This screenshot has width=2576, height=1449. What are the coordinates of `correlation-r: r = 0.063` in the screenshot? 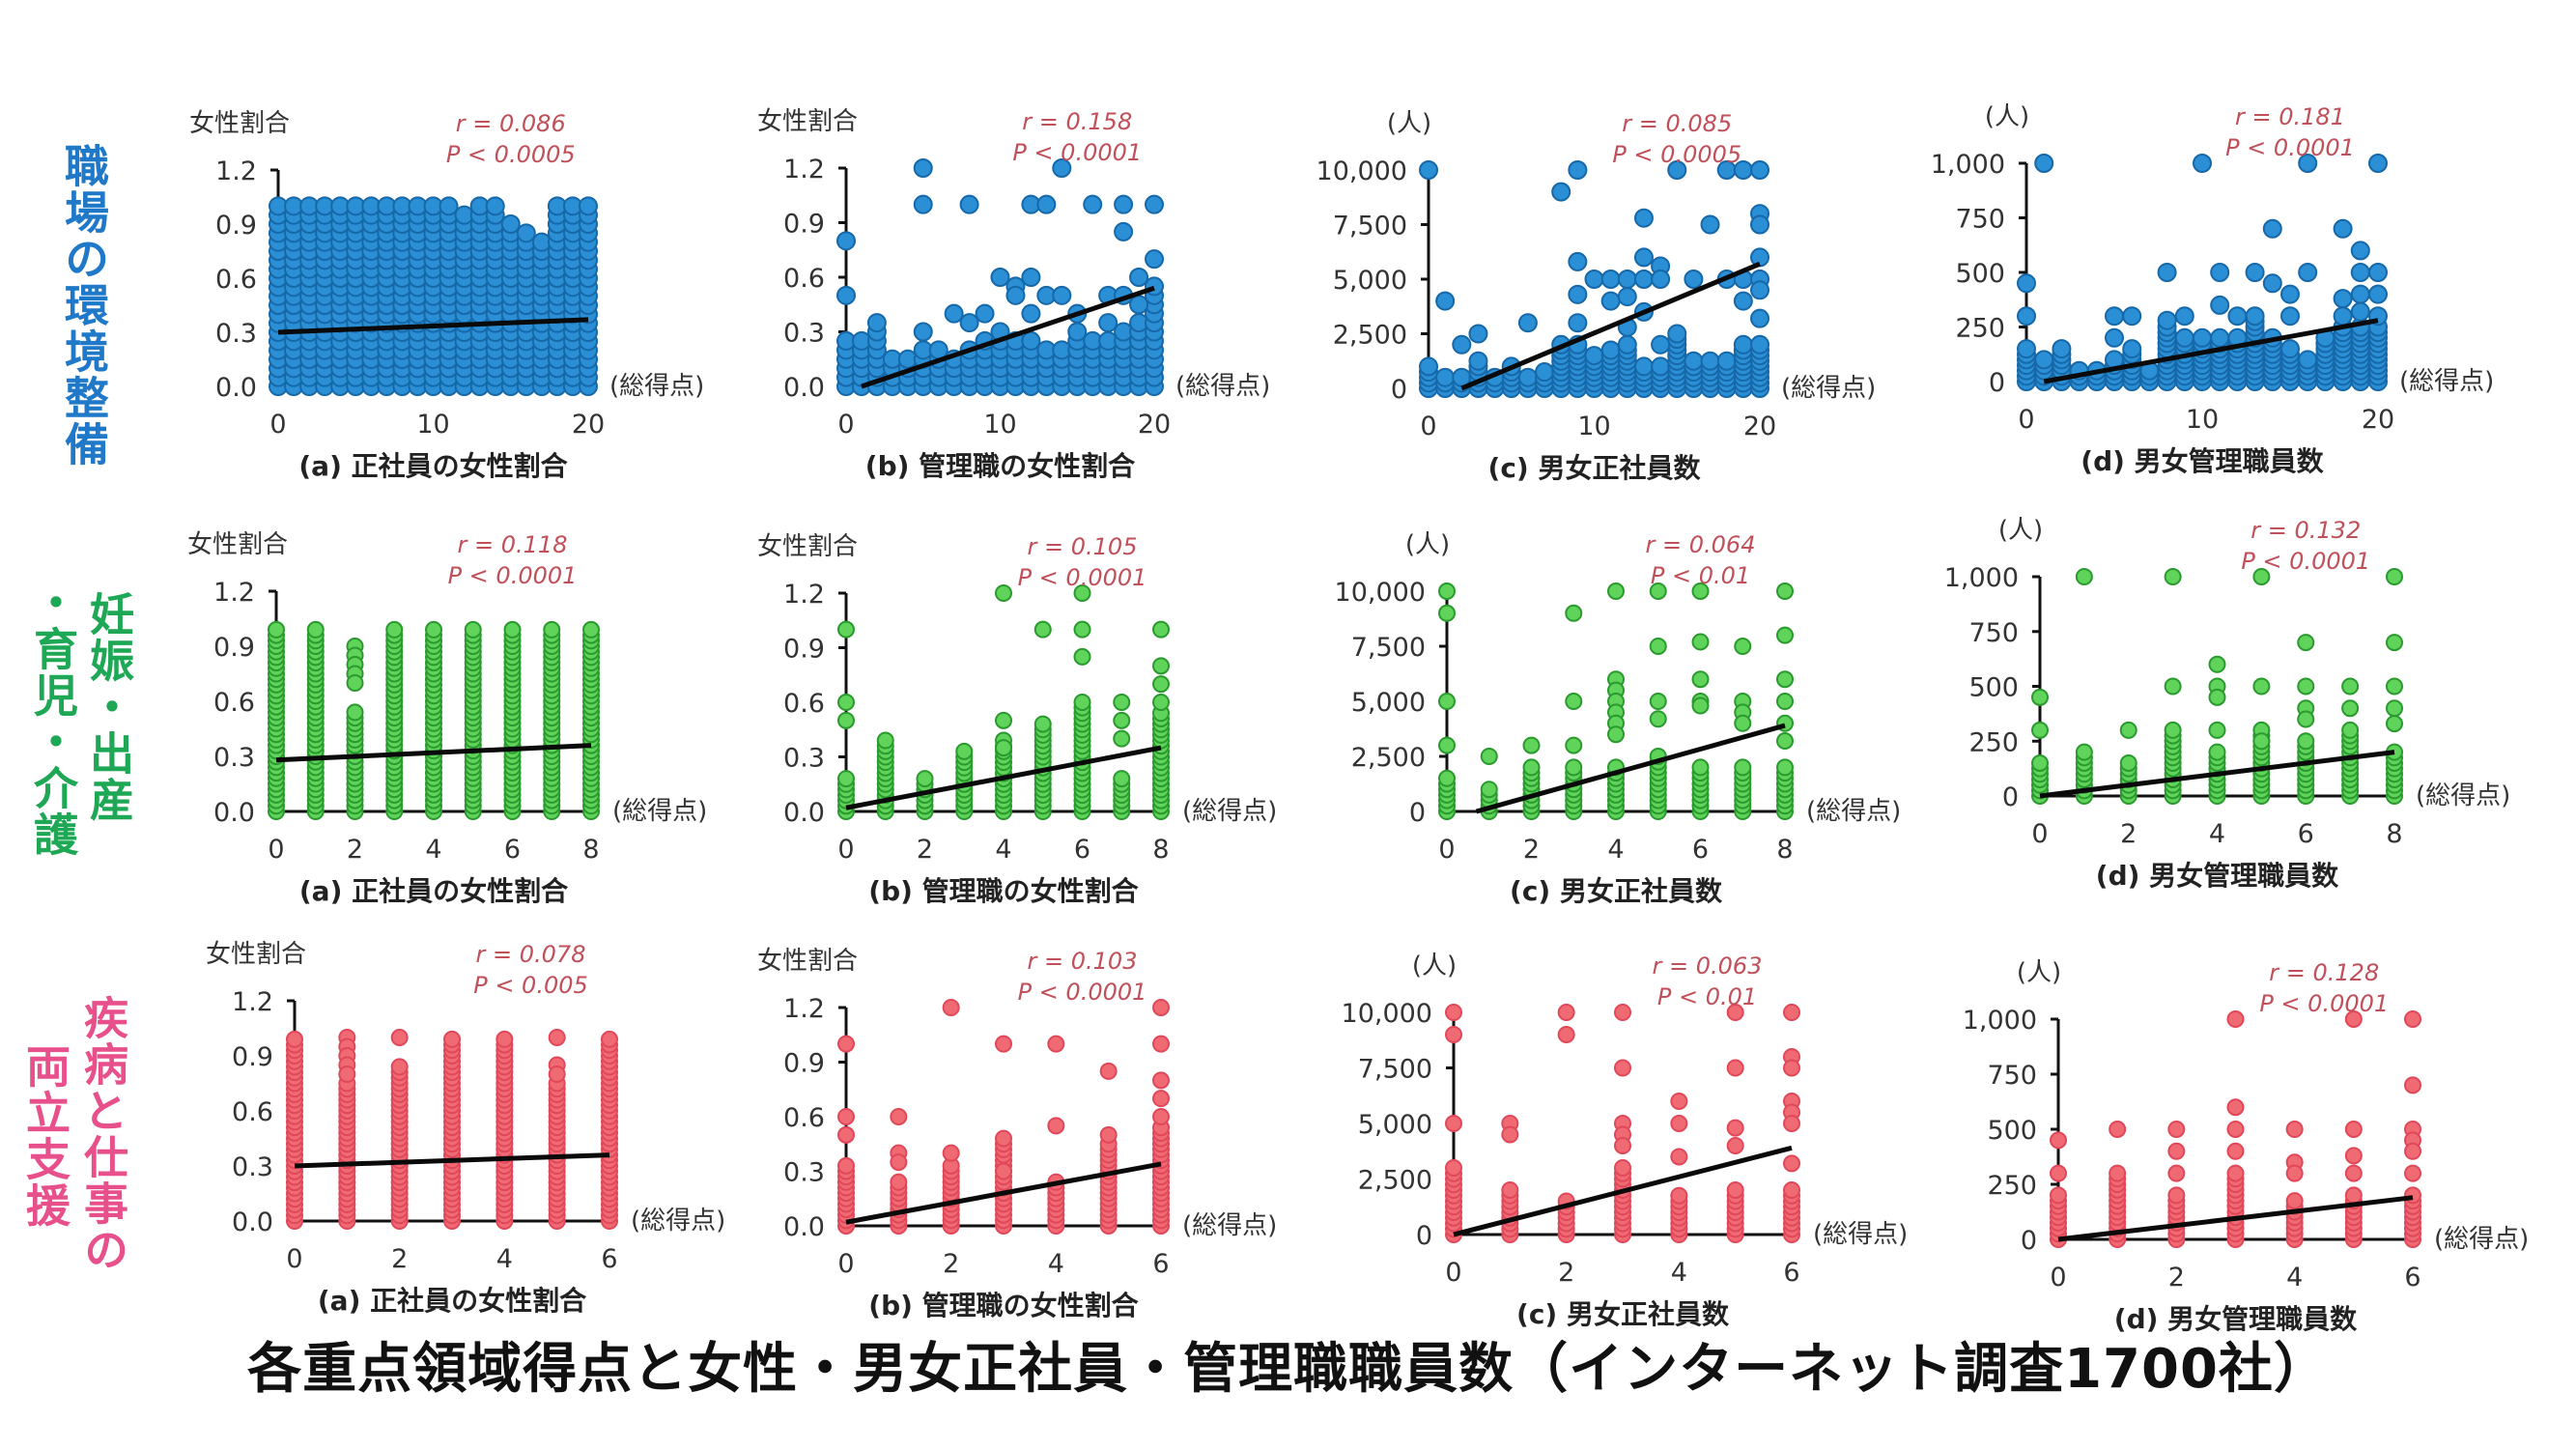 It's located at (1708, 966).